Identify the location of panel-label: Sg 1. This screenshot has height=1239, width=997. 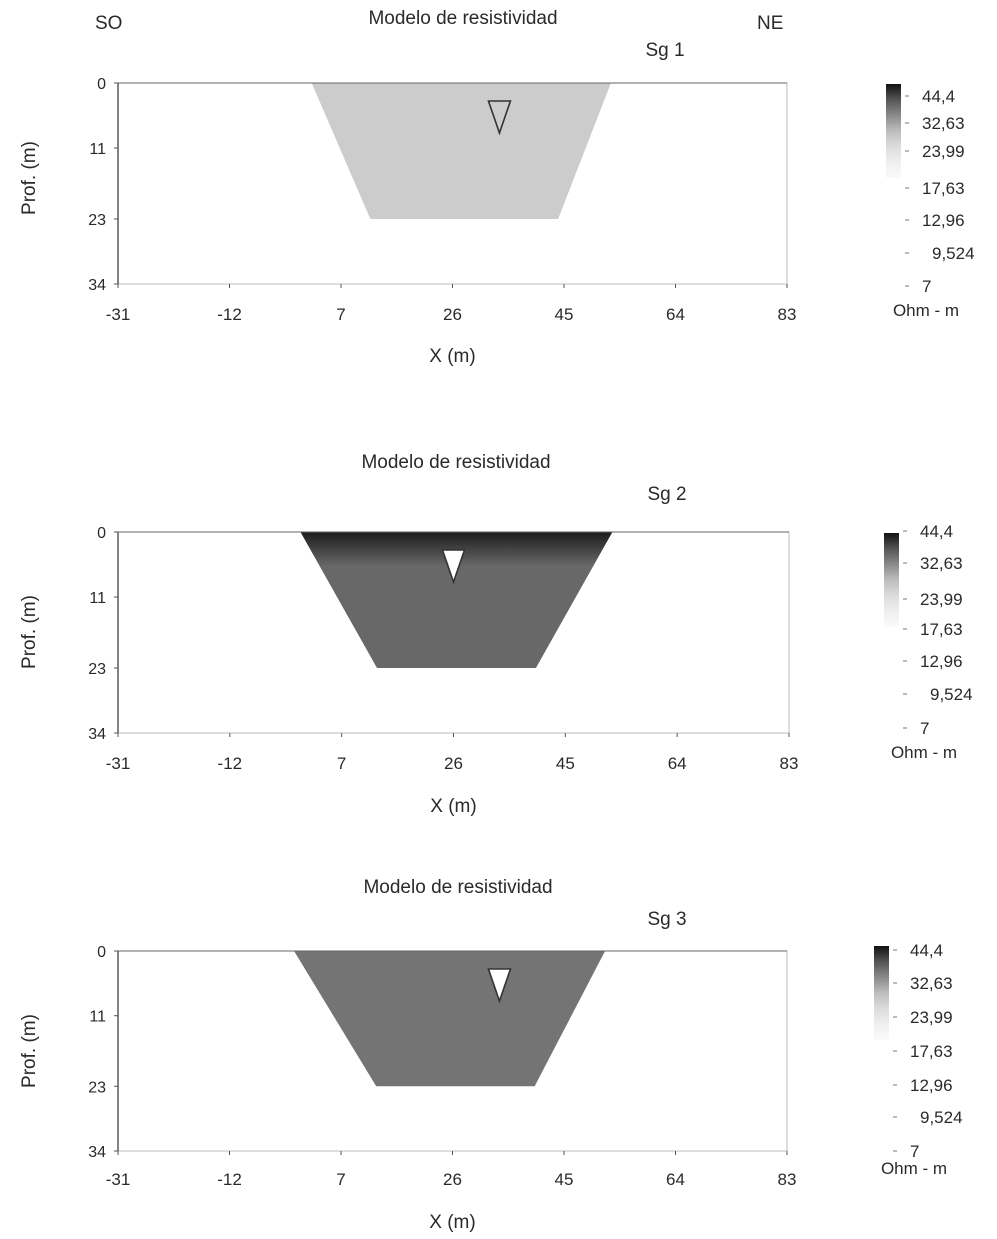
(664, 50).